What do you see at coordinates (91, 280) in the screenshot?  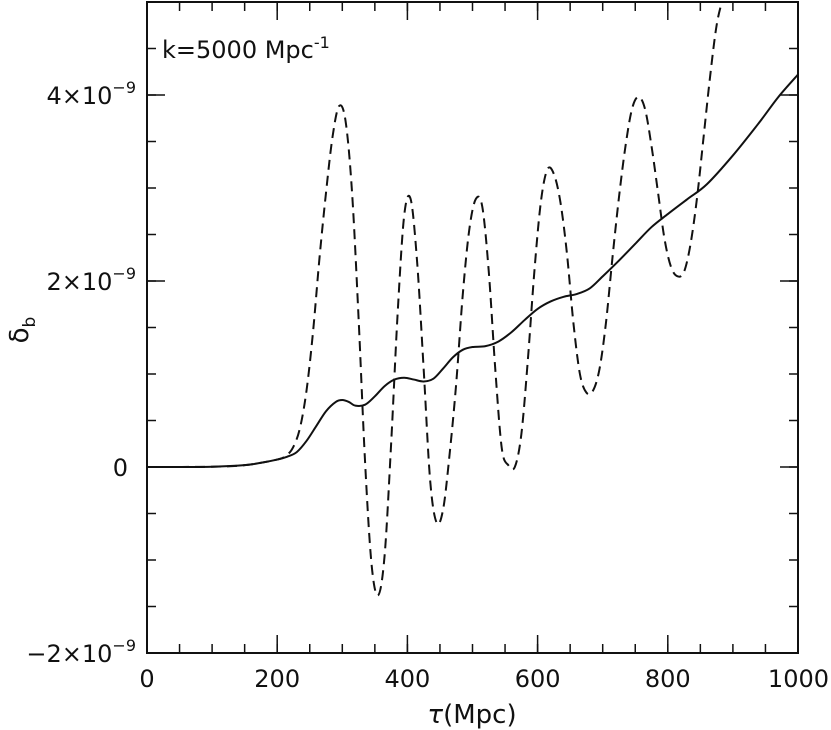 I see `y-tick-label: 2×10⁻⁹` at bounding box center [91, 280].